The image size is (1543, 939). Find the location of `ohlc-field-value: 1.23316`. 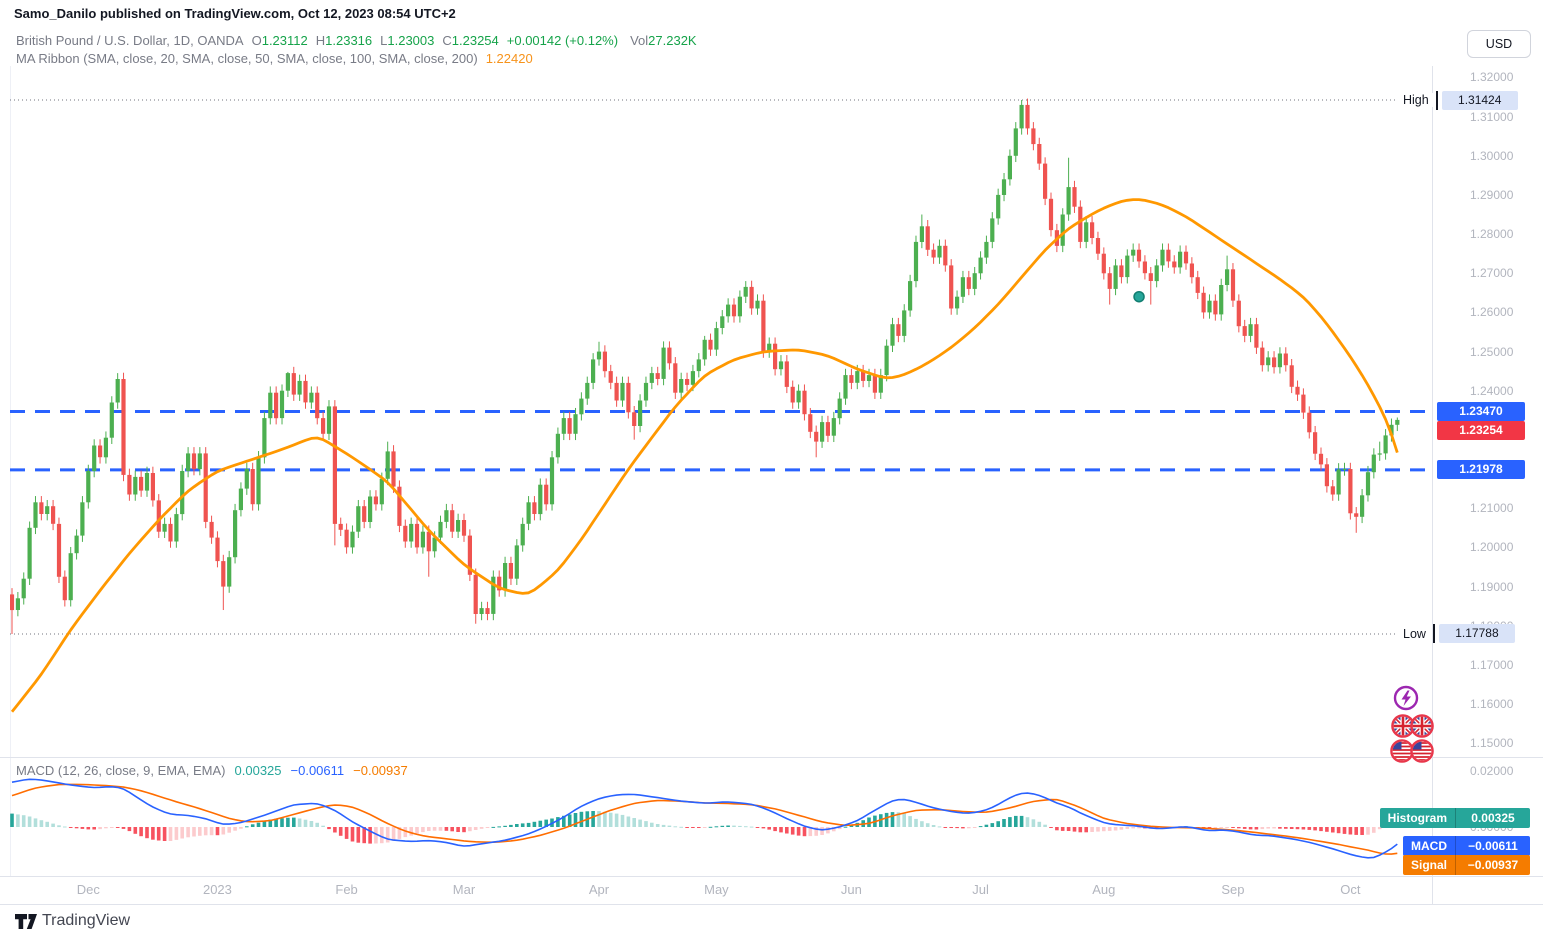

ohlc-field-value: 1.23316 is located at coordinates (349, 40).